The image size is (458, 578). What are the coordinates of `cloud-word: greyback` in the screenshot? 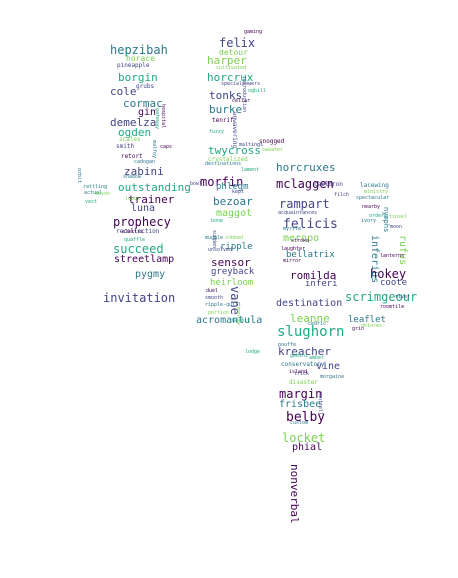 It's located at (233, 272).